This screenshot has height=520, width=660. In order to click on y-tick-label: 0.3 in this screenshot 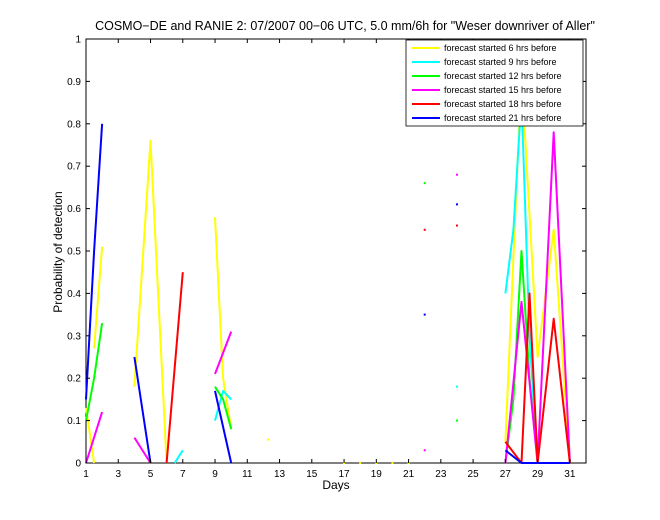, I will do `click(74, 336)`.